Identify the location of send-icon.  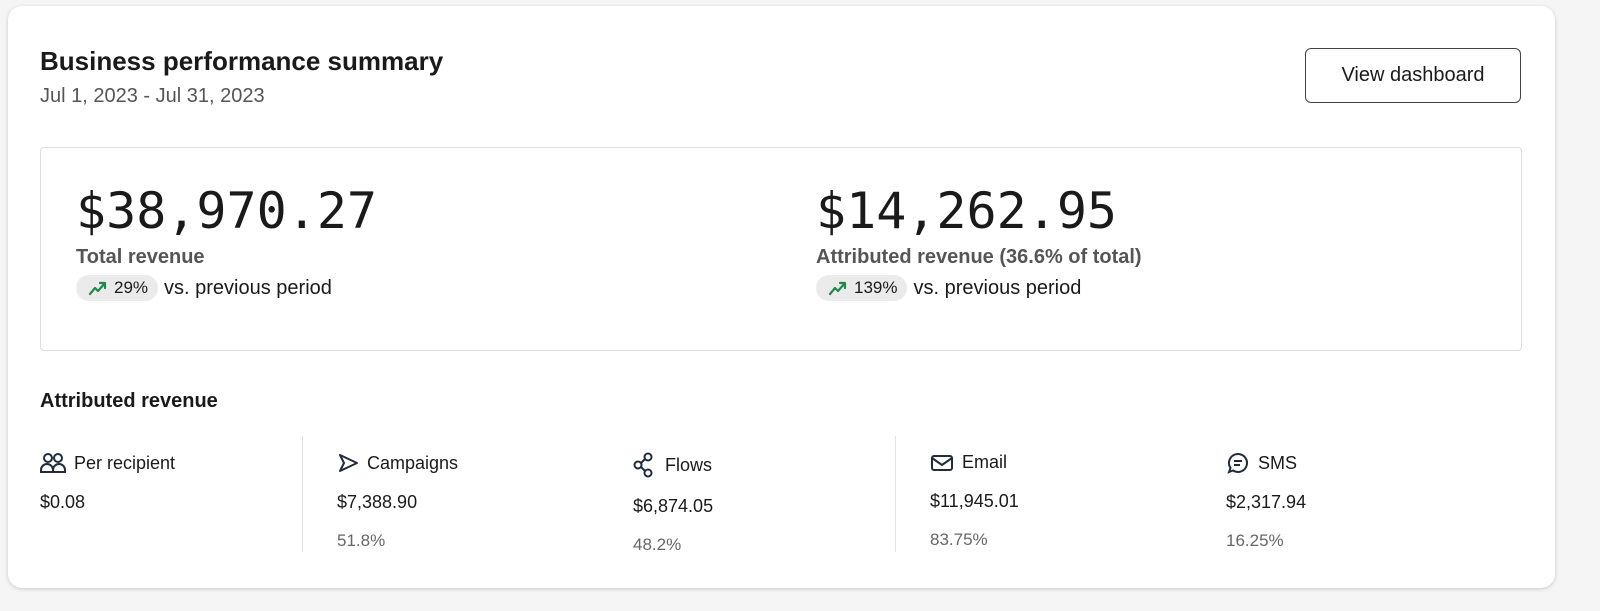
(348, 463).